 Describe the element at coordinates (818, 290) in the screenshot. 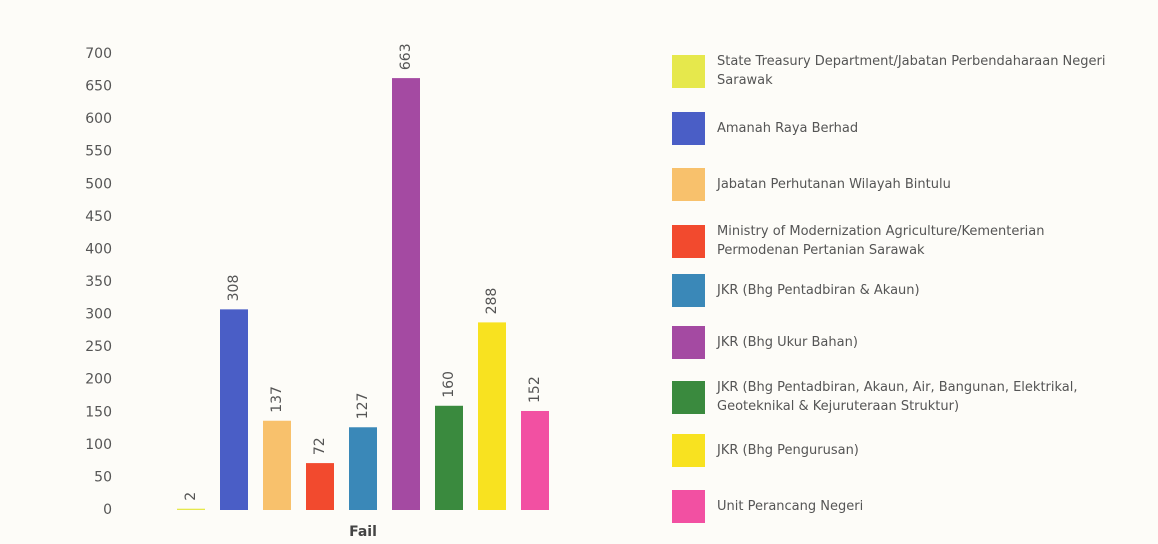

I see `legend-label: JKR (Bhg Pentadbiran & Akaun)` at that location.